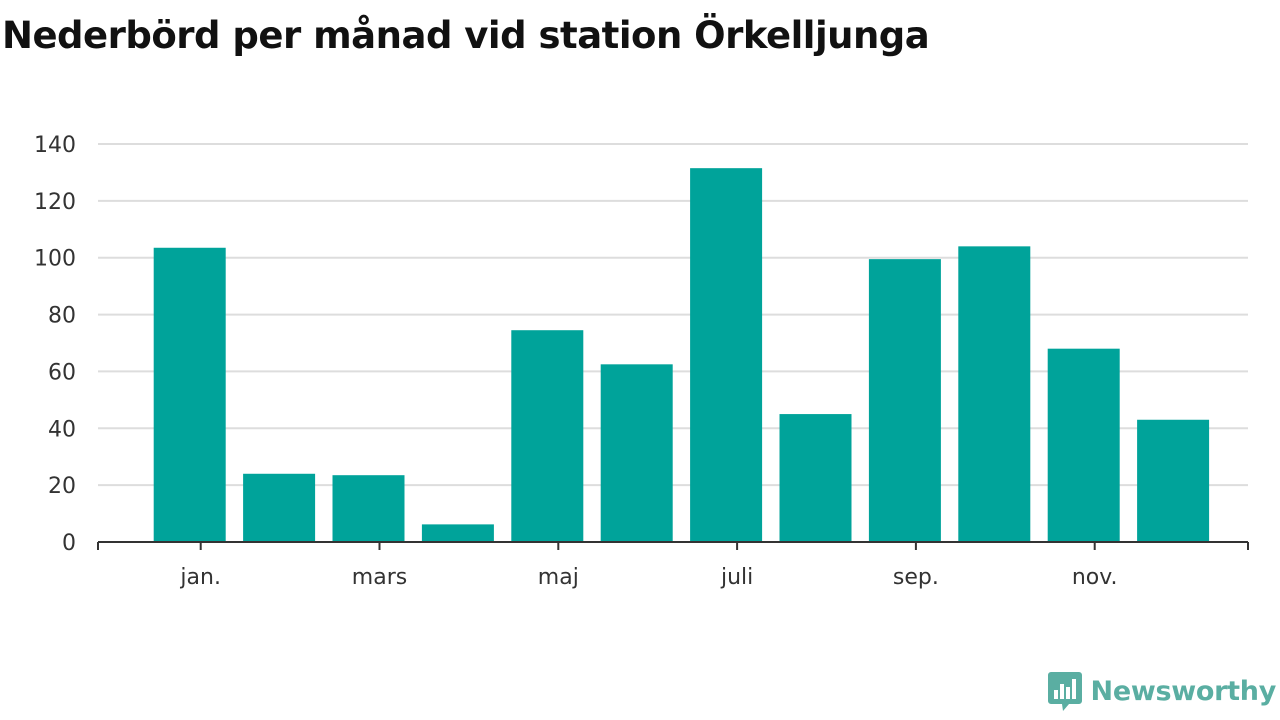  Describe the element at coordinates (1083, 445) in the screenshot. I see `bar-nov` at that location.